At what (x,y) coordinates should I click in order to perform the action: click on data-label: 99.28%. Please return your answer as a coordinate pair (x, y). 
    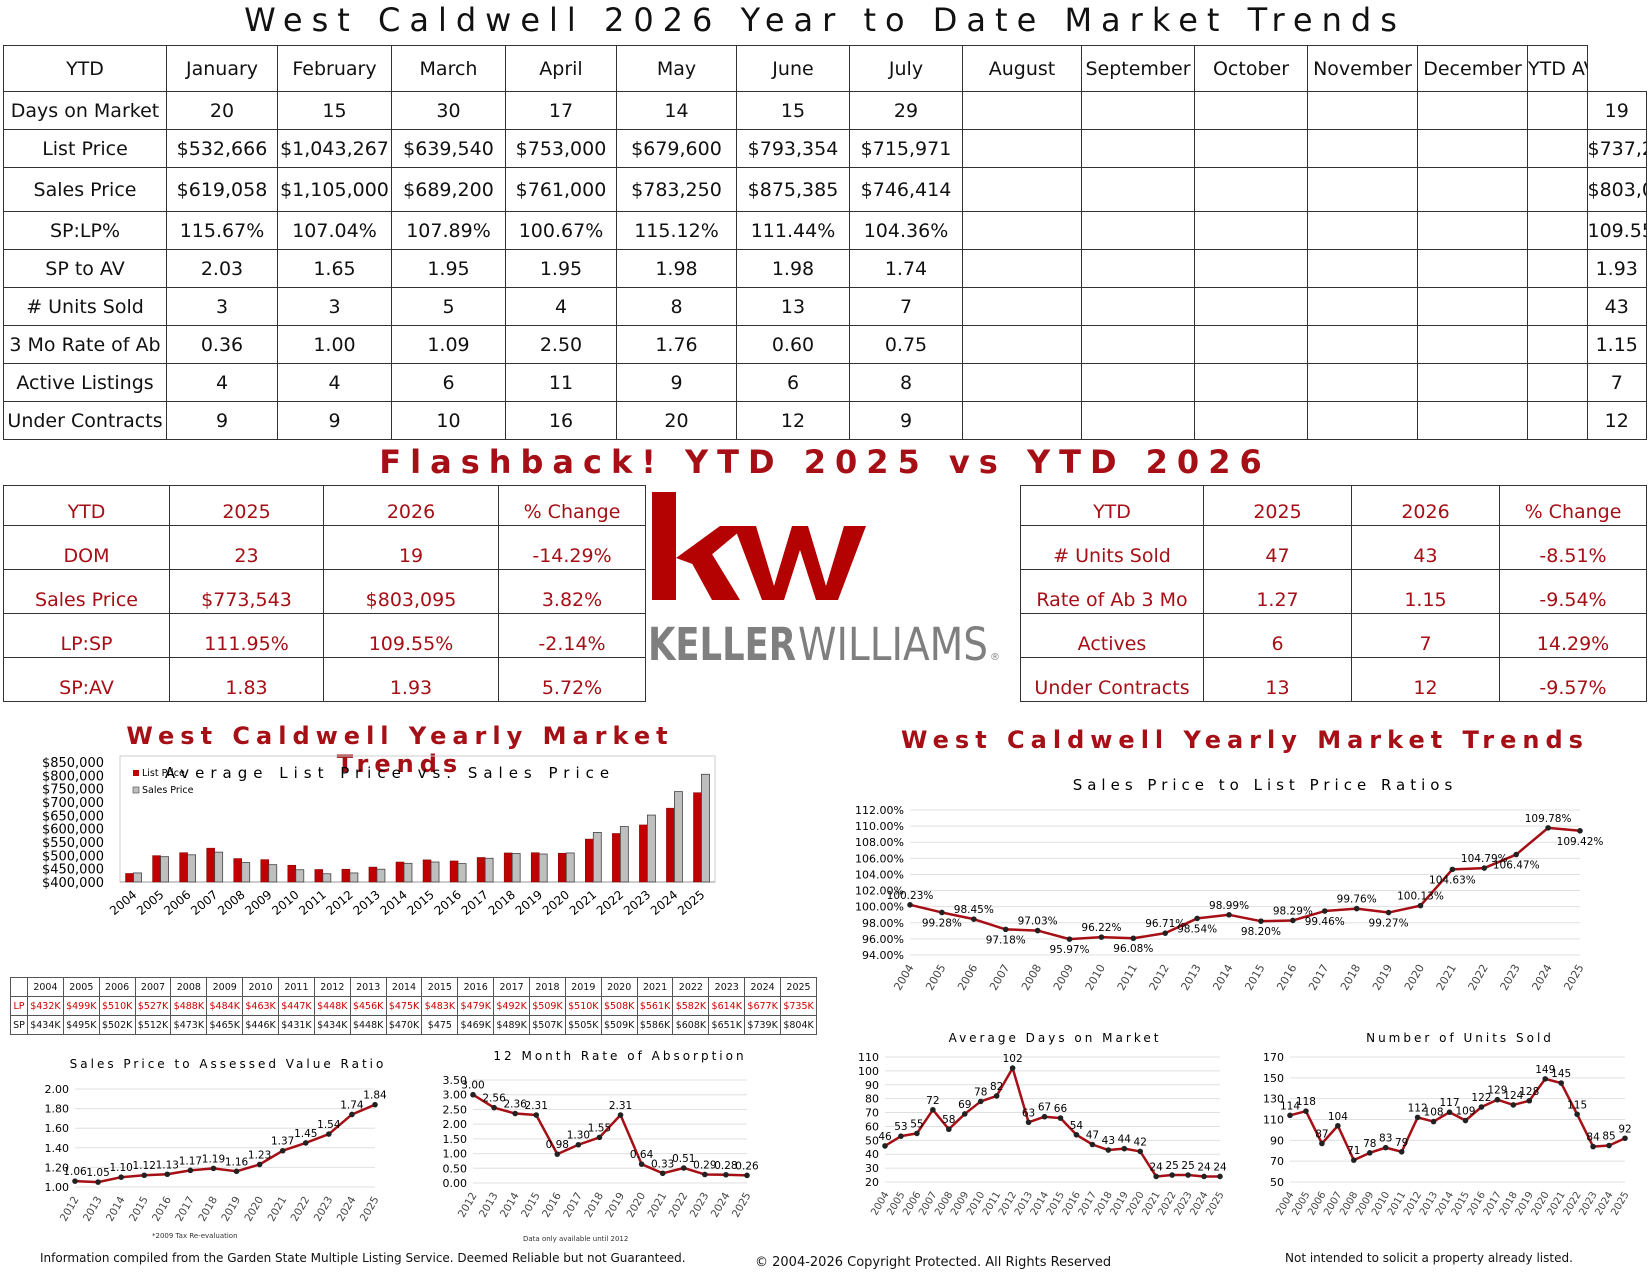
    Looking at the image, I should click on (942, 923).